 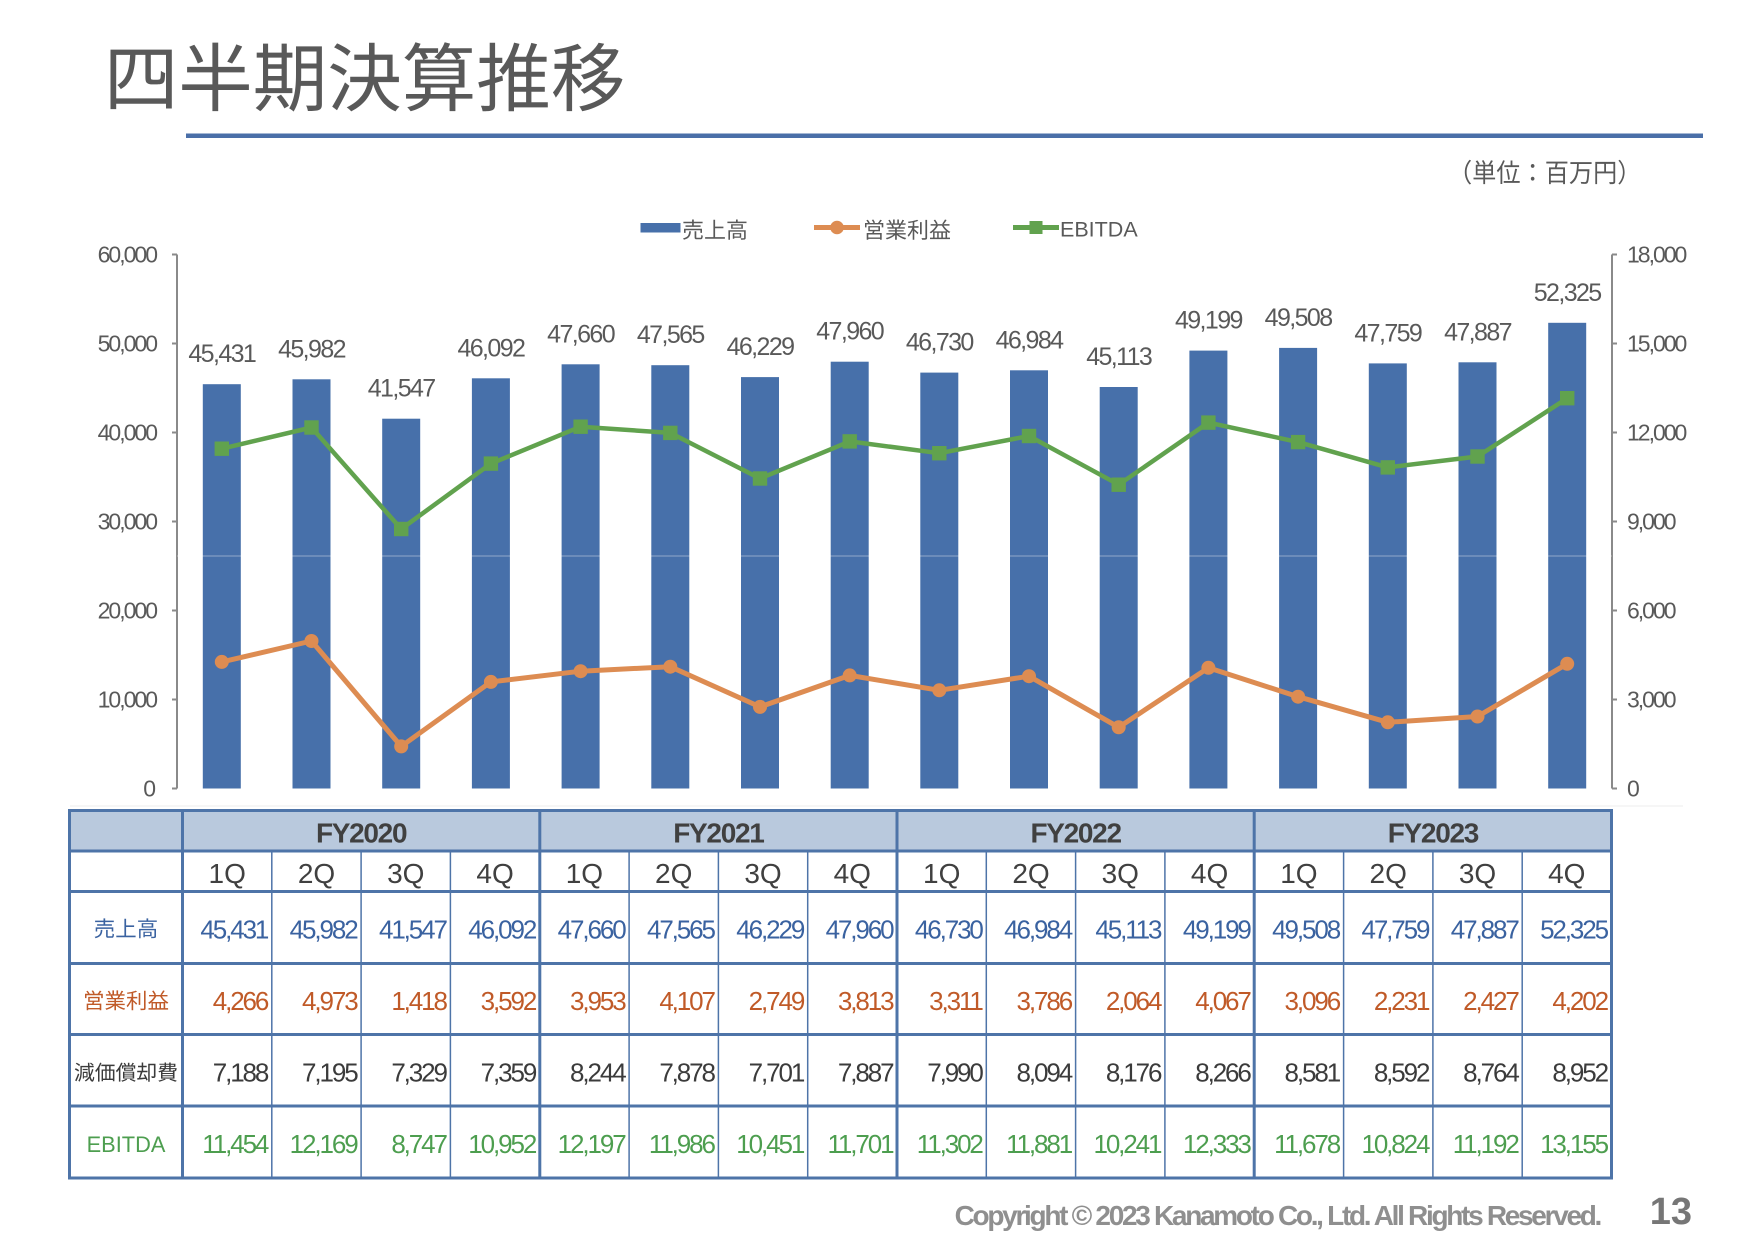 What do you see at coordinates (1099, 230) in the screenshot?
I see `svg-text: EBITDA` at bounding box center [1099, 230].